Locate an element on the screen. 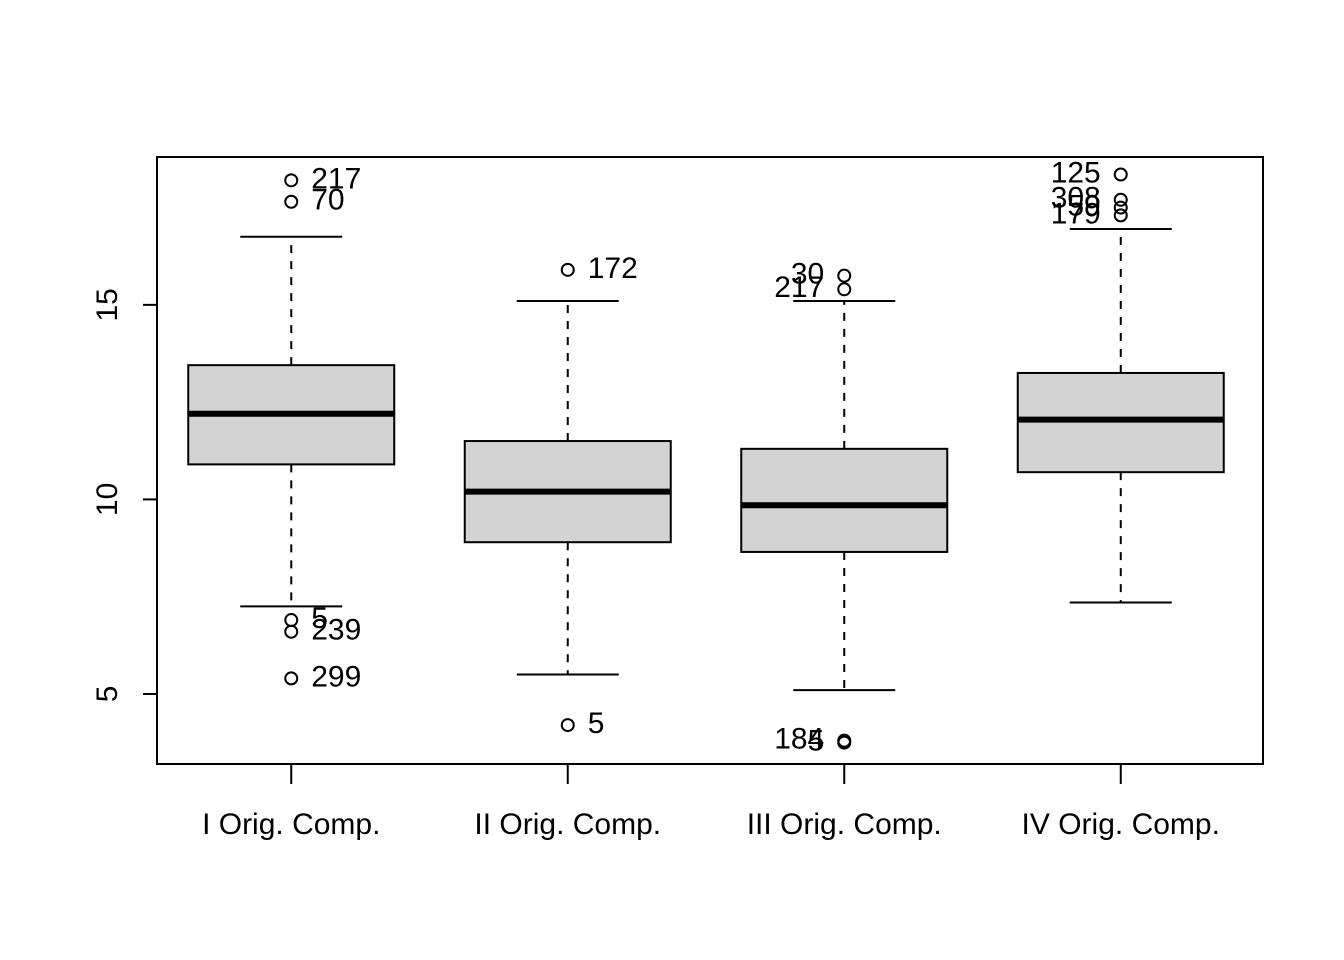  outlier-label: 299 is located at coordinates (336, 676).